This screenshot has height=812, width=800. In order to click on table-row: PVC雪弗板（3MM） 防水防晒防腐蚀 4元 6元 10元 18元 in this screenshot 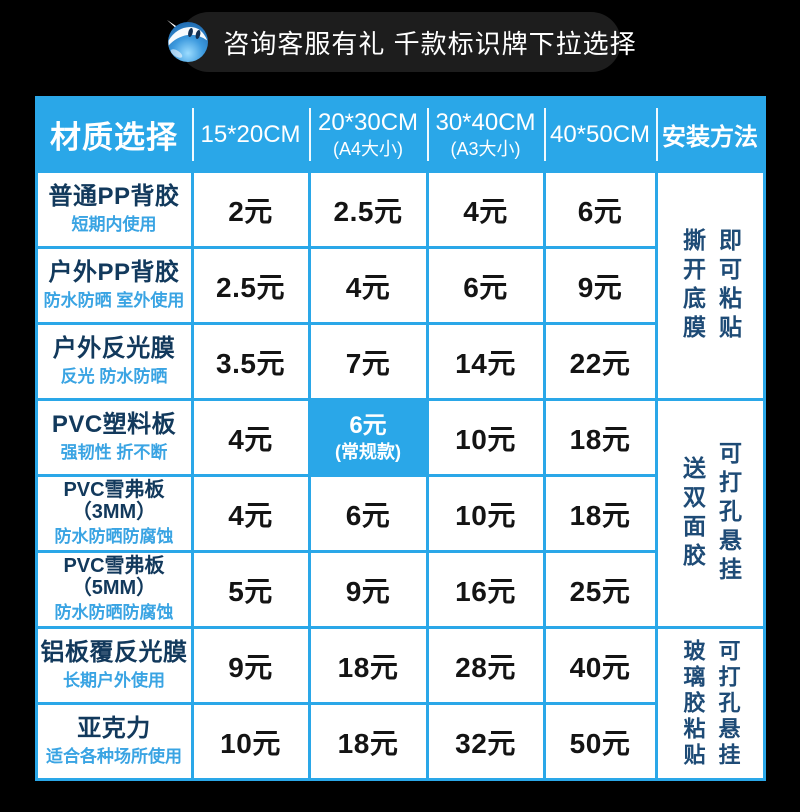, I will do `click(399, 513)`.